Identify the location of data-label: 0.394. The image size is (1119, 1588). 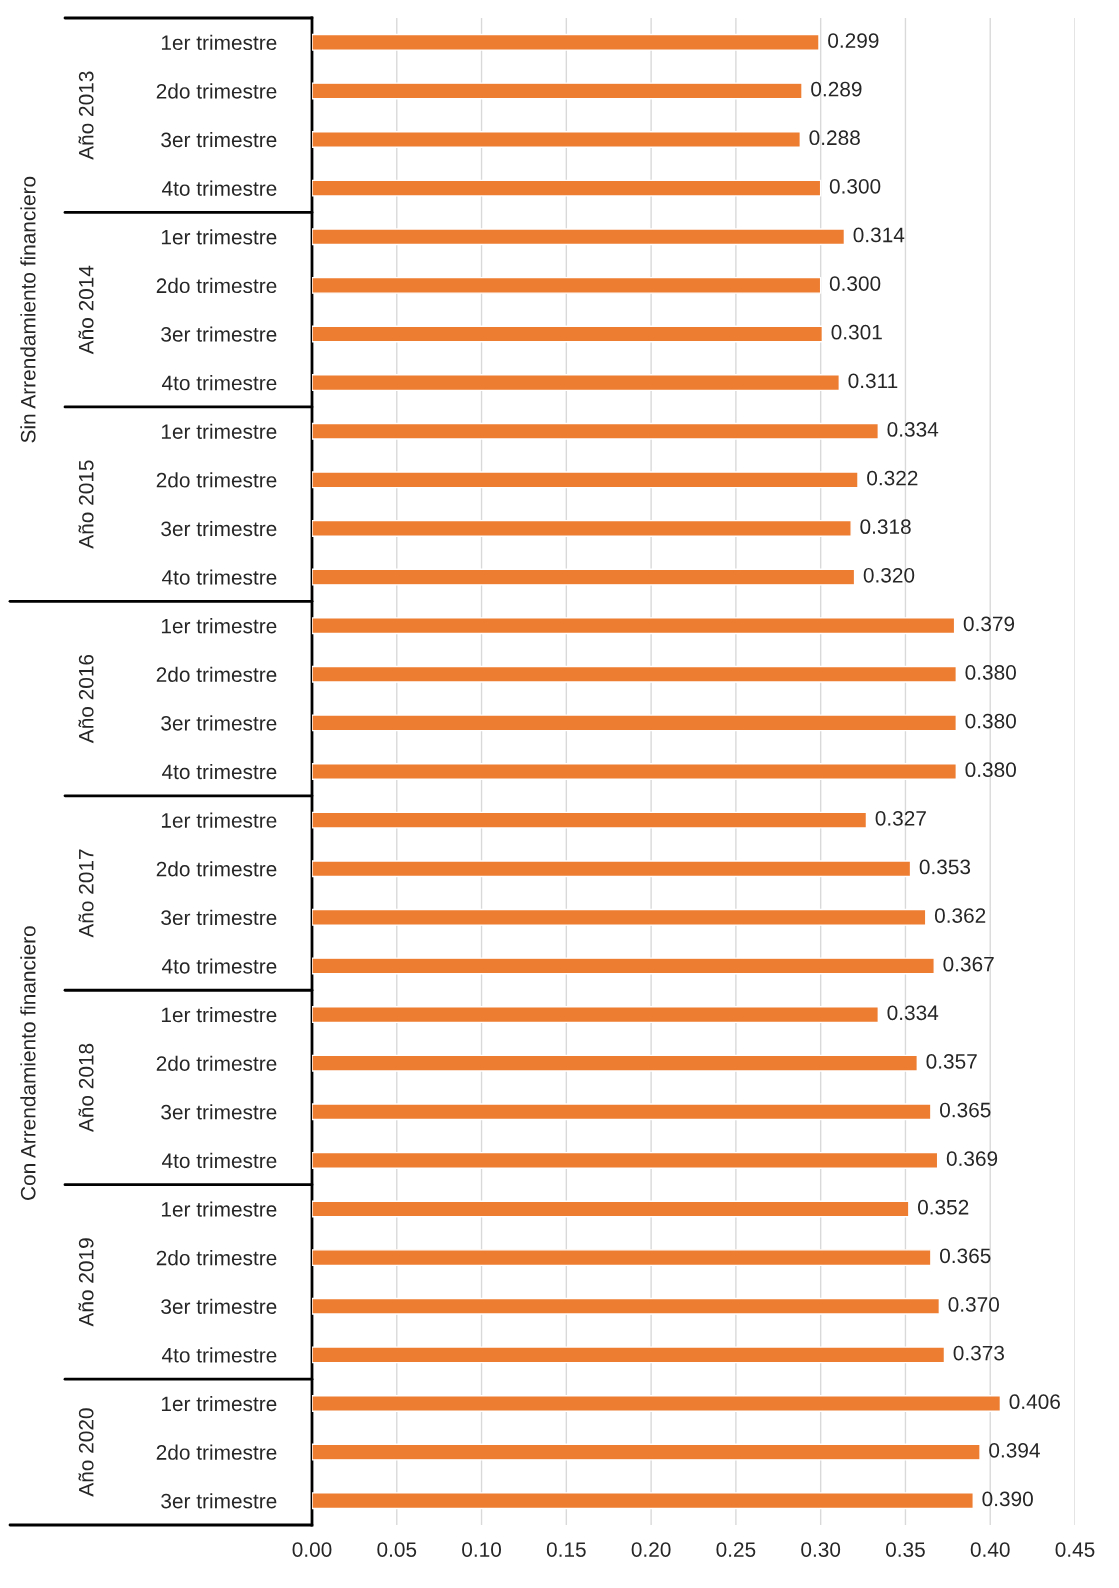
(1014, 1450).